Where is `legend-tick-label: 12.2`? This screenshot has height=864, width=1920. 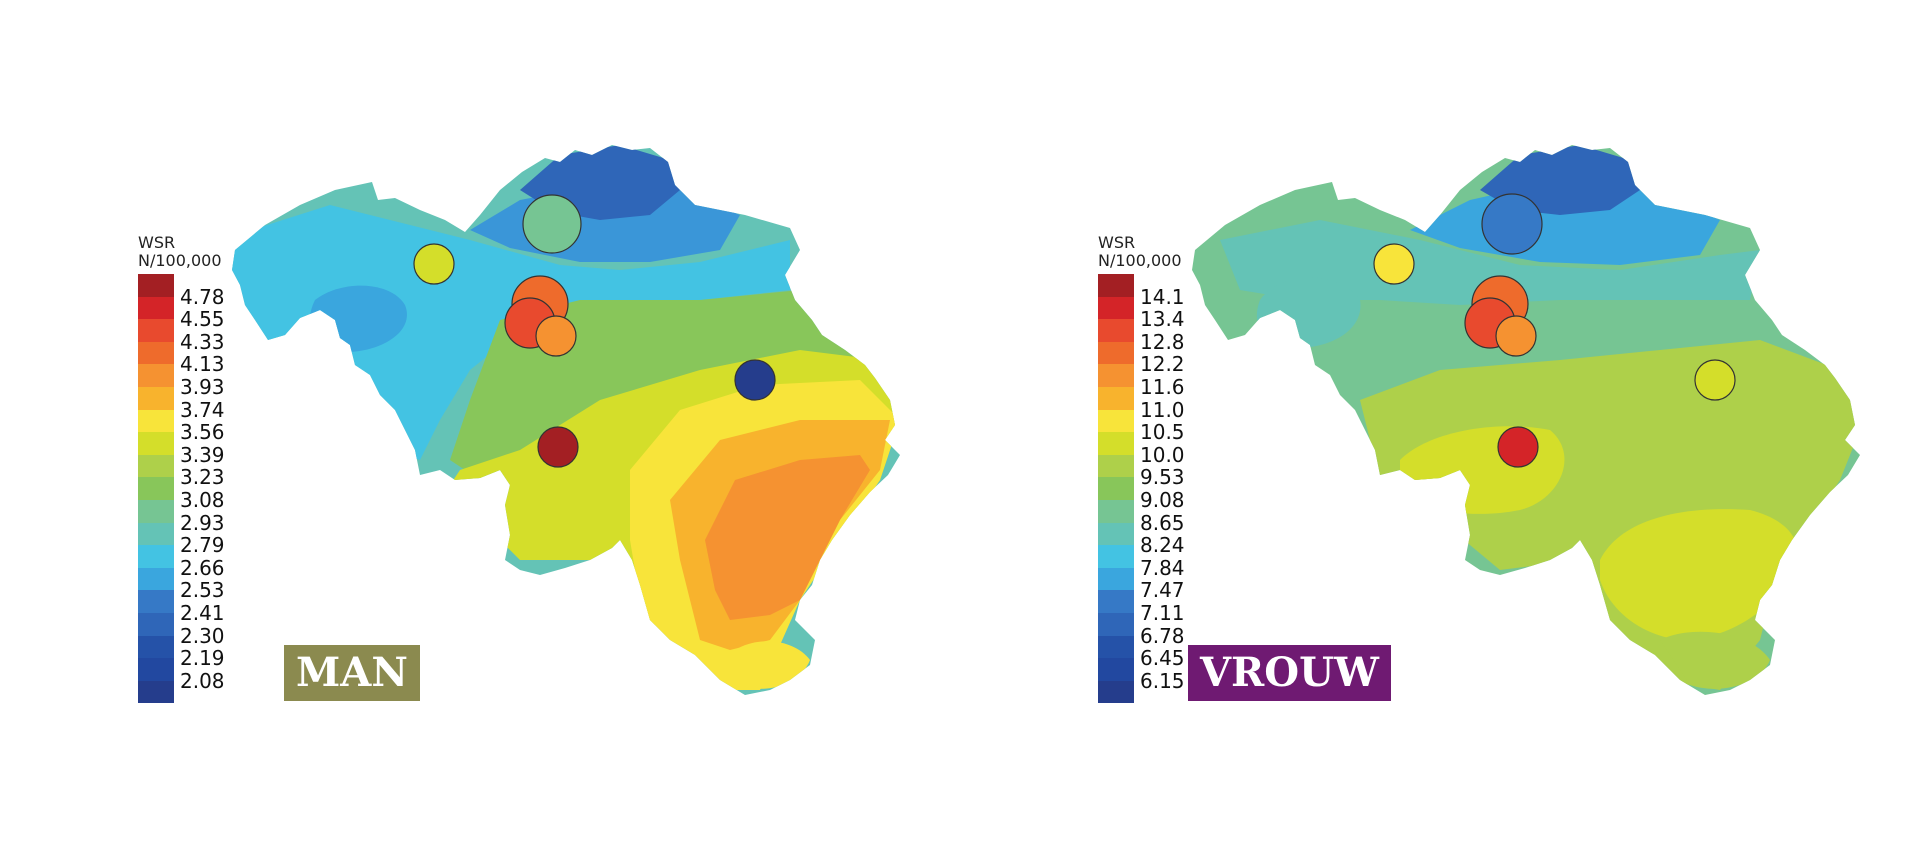
legend-tick-label: 12.2 is located at coordinates (1162, 364).